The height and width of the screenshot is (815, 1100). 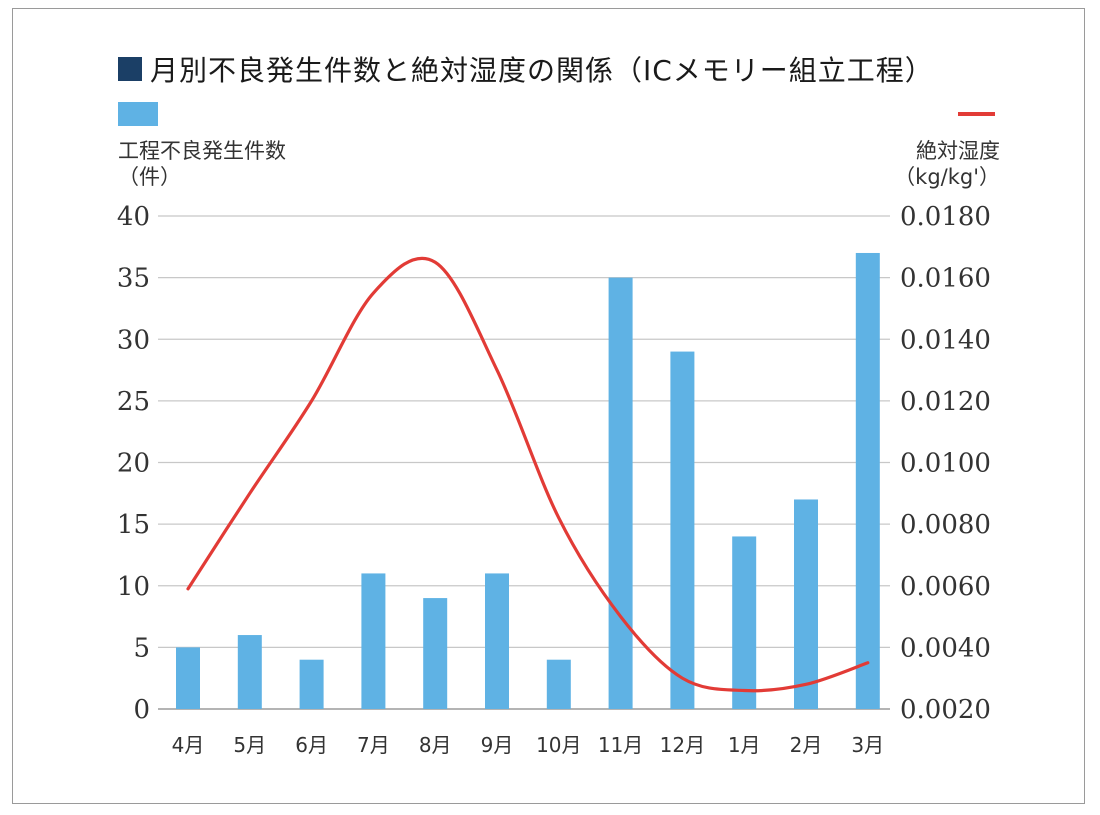 I want to click on x-tick-label: 12月, so click(x=682, y=745).